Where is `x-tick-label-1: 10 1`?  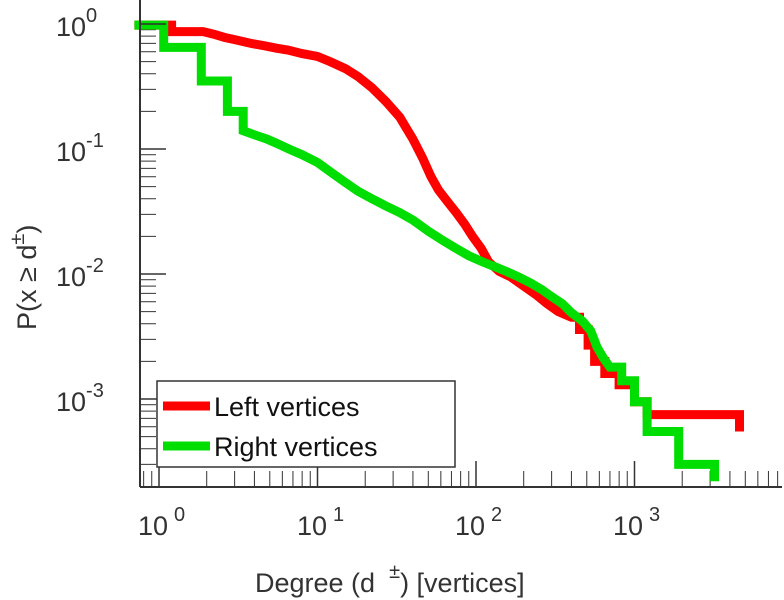
x-tick-label-1: 10 1 is located at coordinates (320, 522).